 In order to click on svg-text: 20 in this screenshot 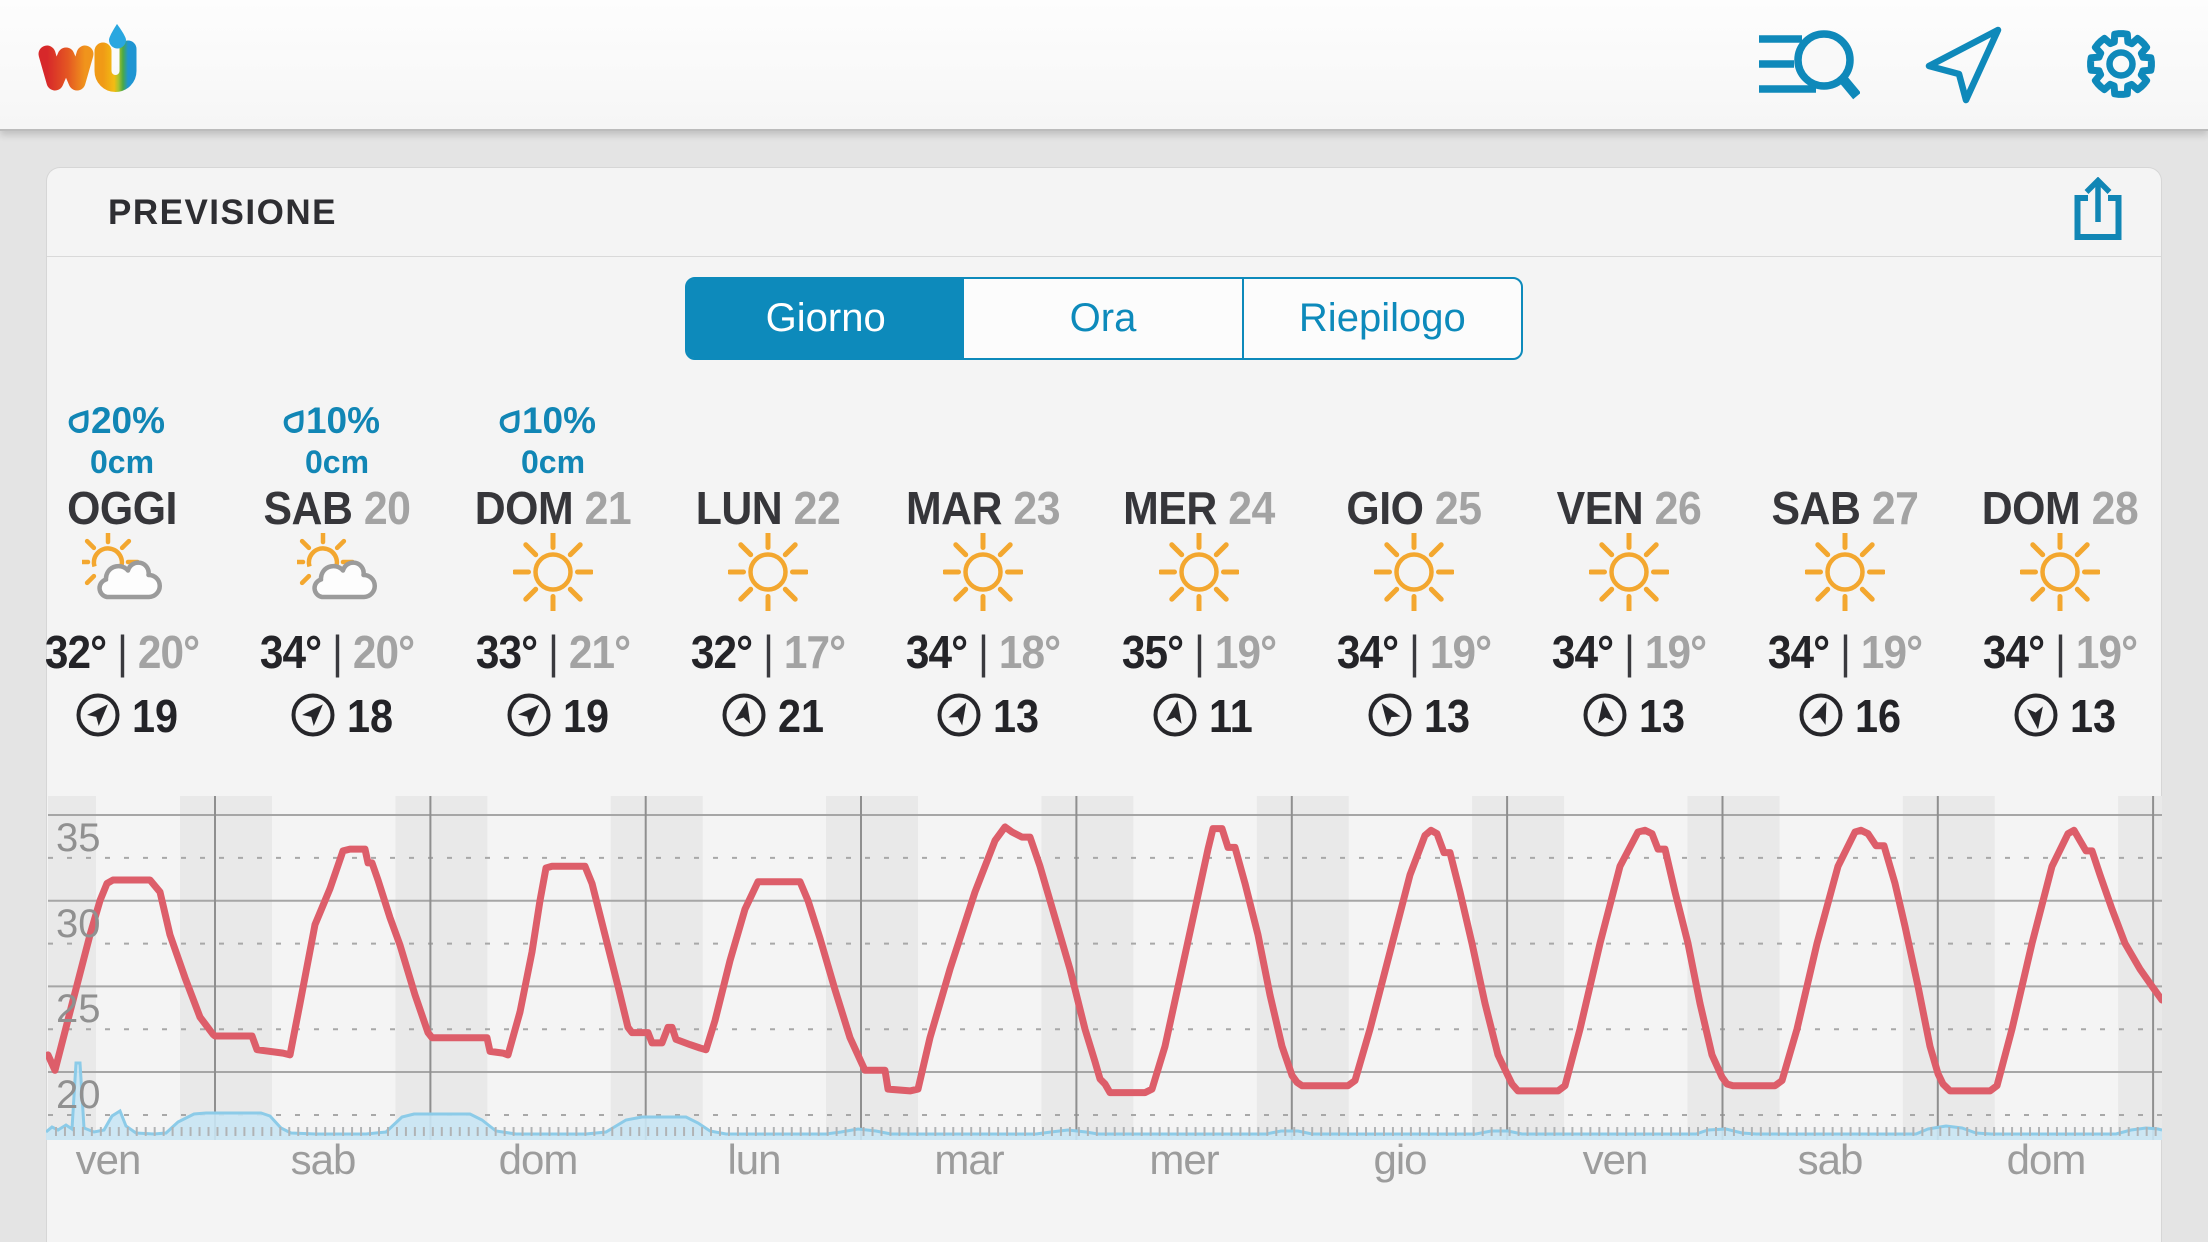, I will do `click(78, 1095)`.